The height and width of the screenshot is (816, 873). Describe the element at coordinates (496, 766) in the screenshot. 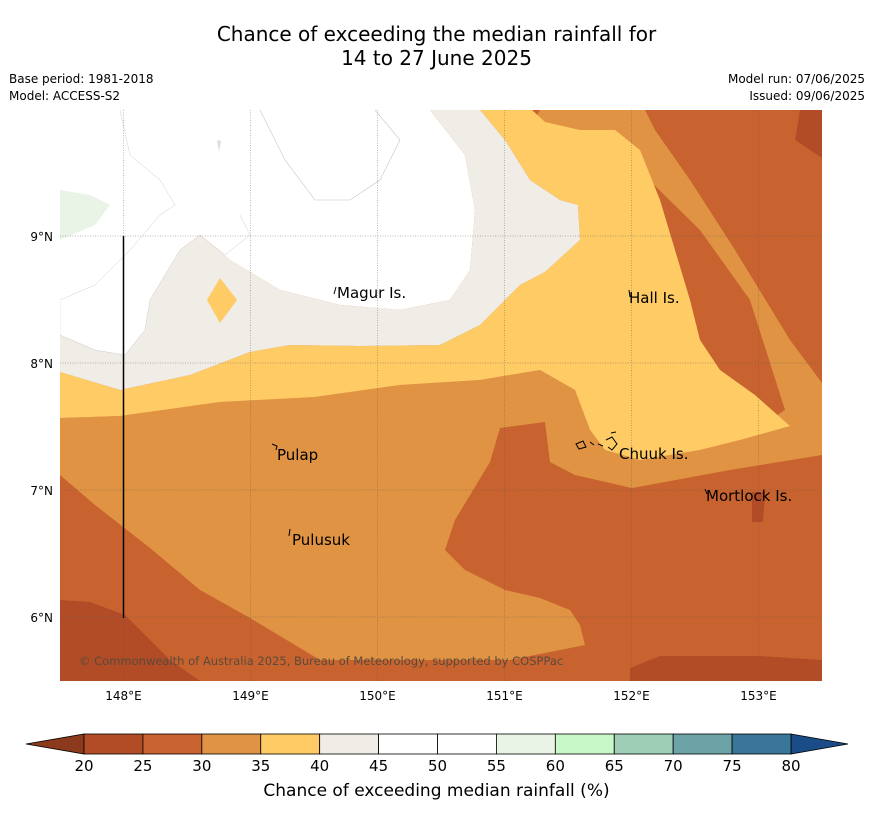

I see `colorbar-tick-label: 55` at that location.